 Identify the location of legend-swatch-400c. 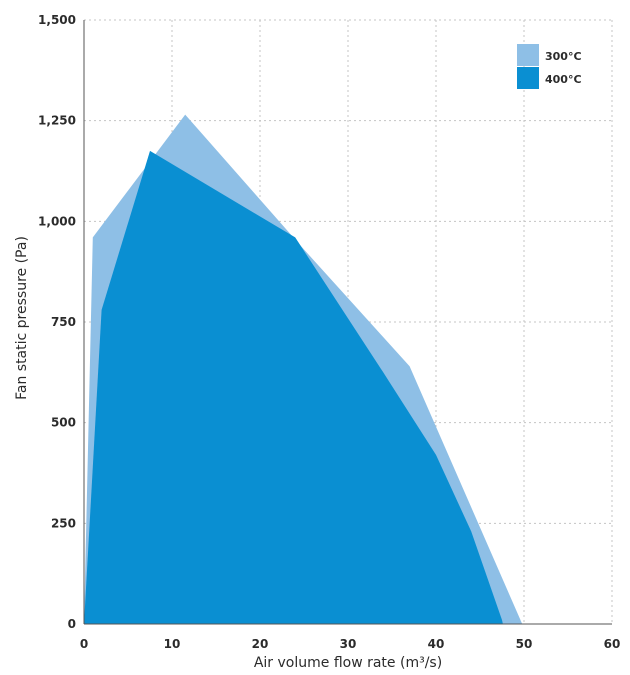
(528, 78).